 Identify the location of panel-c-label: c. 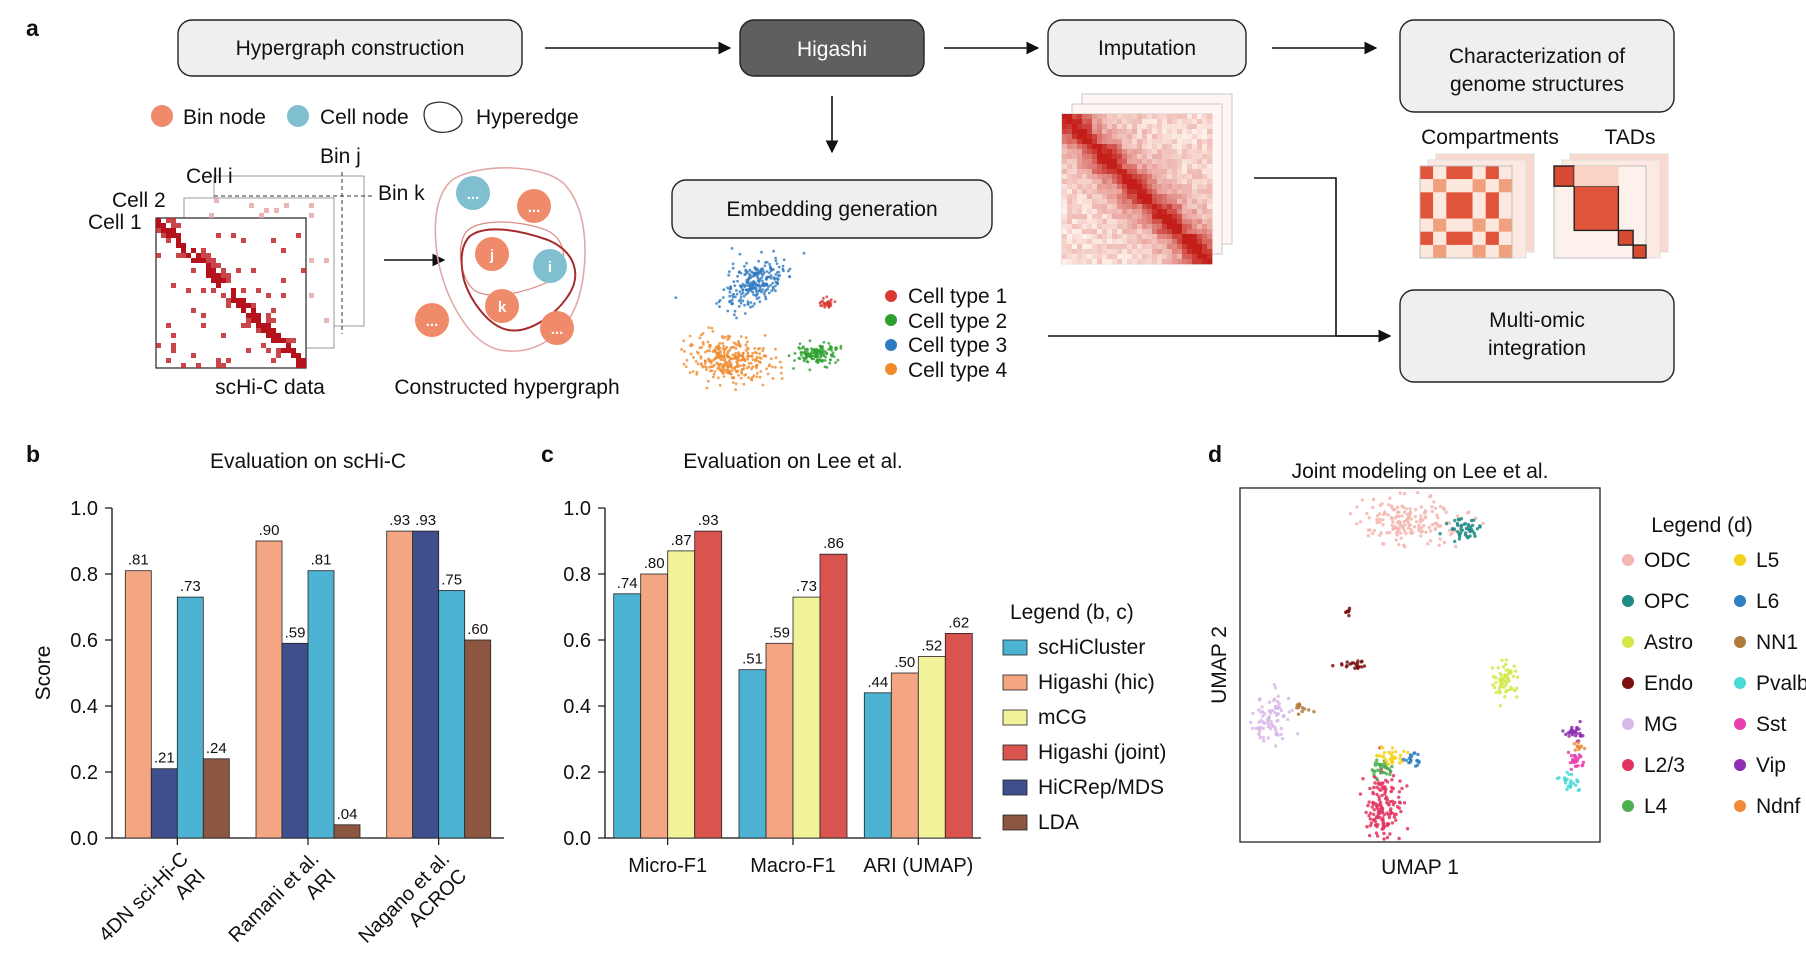
(547, 454).